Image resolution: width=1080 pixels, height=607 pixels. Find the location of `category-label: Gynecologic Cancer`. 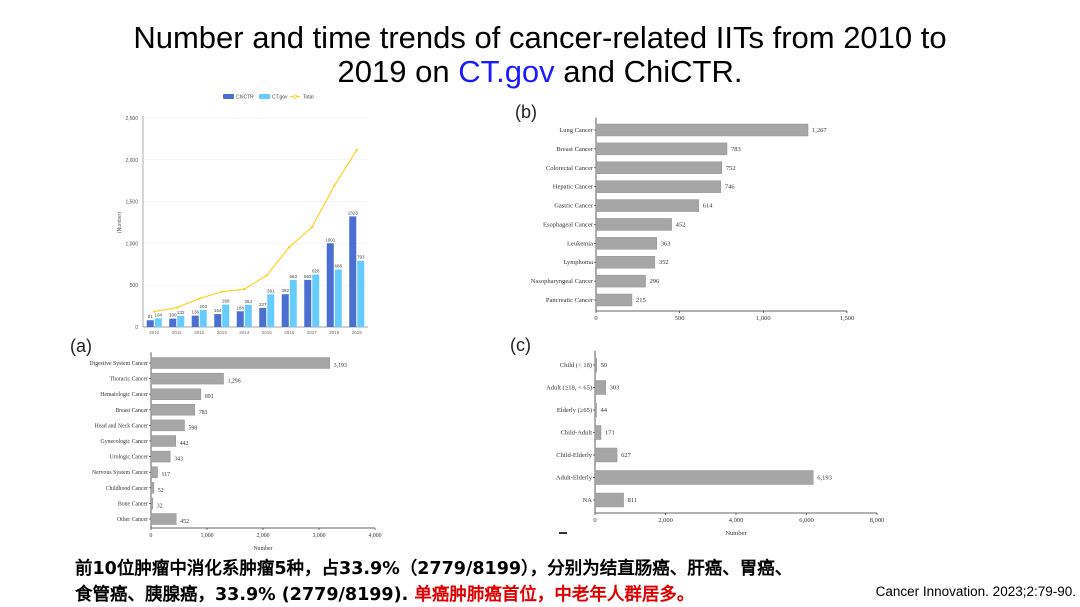

category-label: Gynecologic Cancer is located at coordinates (125, 442).